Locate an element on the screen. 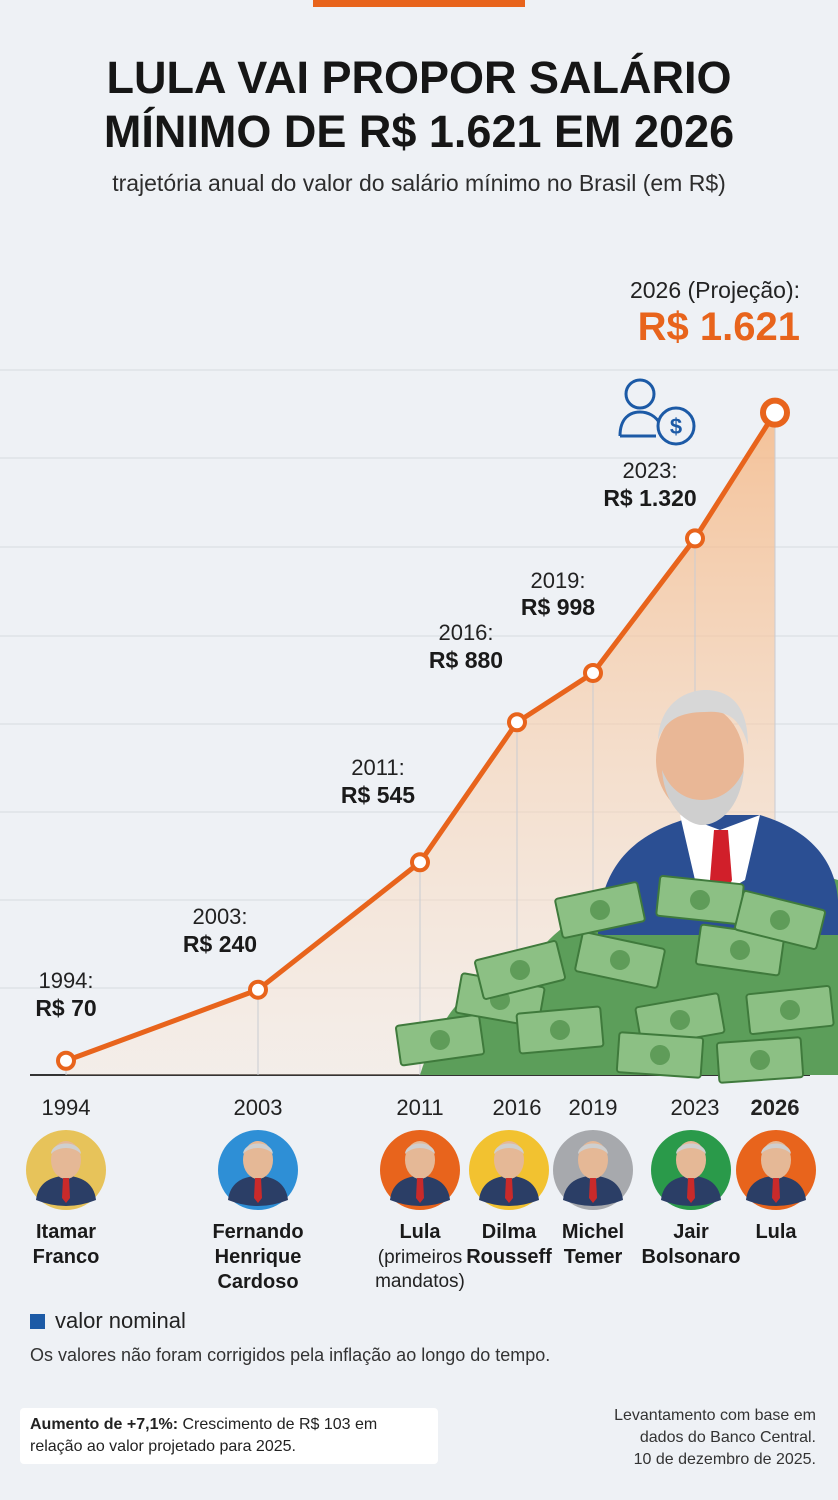  source-line-2: dados do Banco Central. is located at coordinates (727, 1437).